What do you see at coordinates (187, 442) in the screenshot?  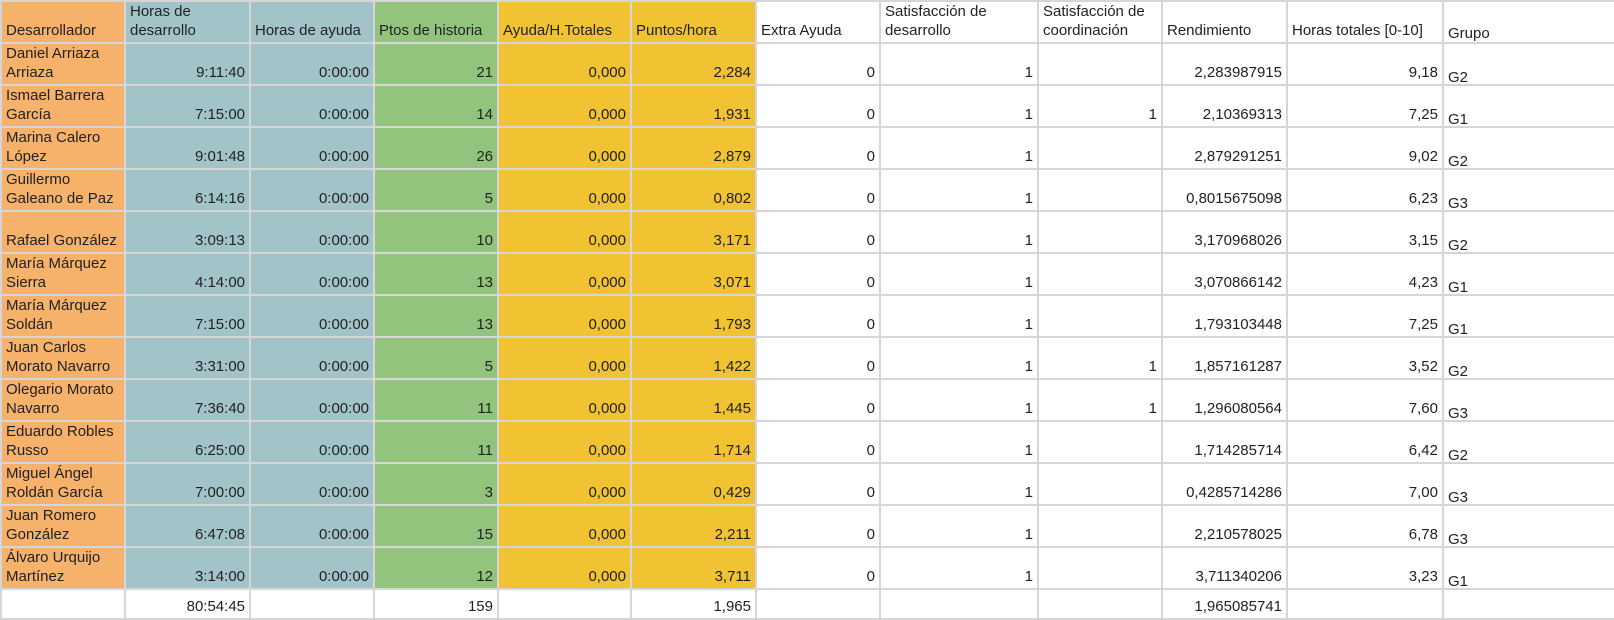 I see `table-cell: 6:25:00` at bounding box center [187, 442].